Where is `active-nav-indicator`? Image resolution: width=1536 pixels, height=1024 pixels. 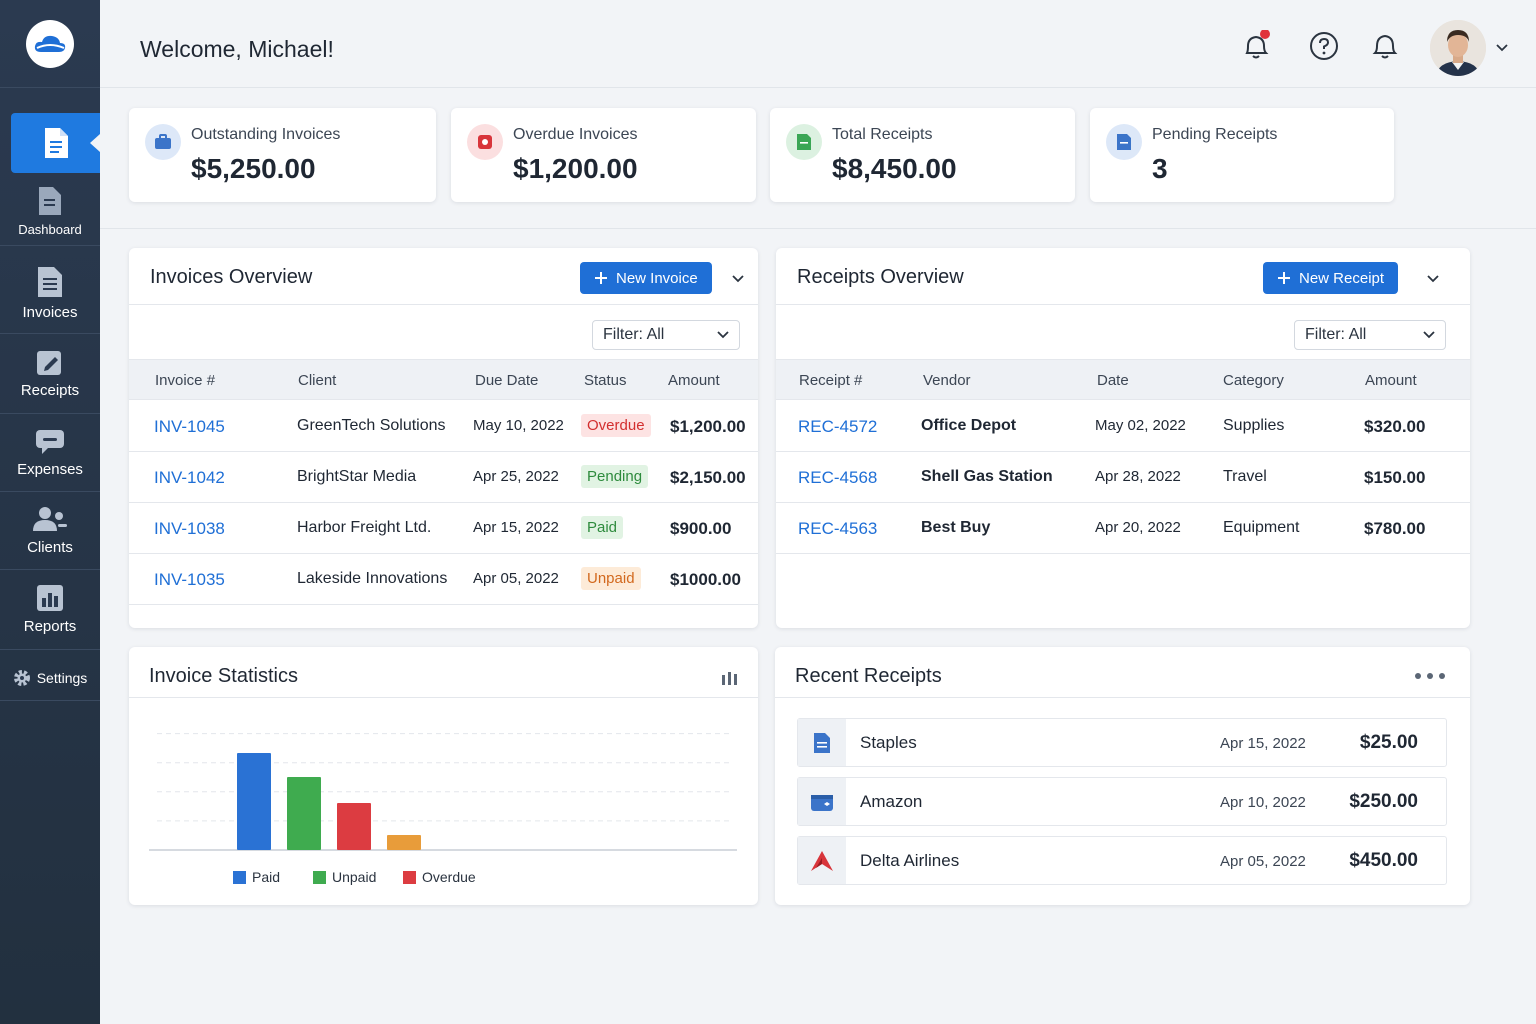 active-nav-indicator is located at coordinates (55, 143).